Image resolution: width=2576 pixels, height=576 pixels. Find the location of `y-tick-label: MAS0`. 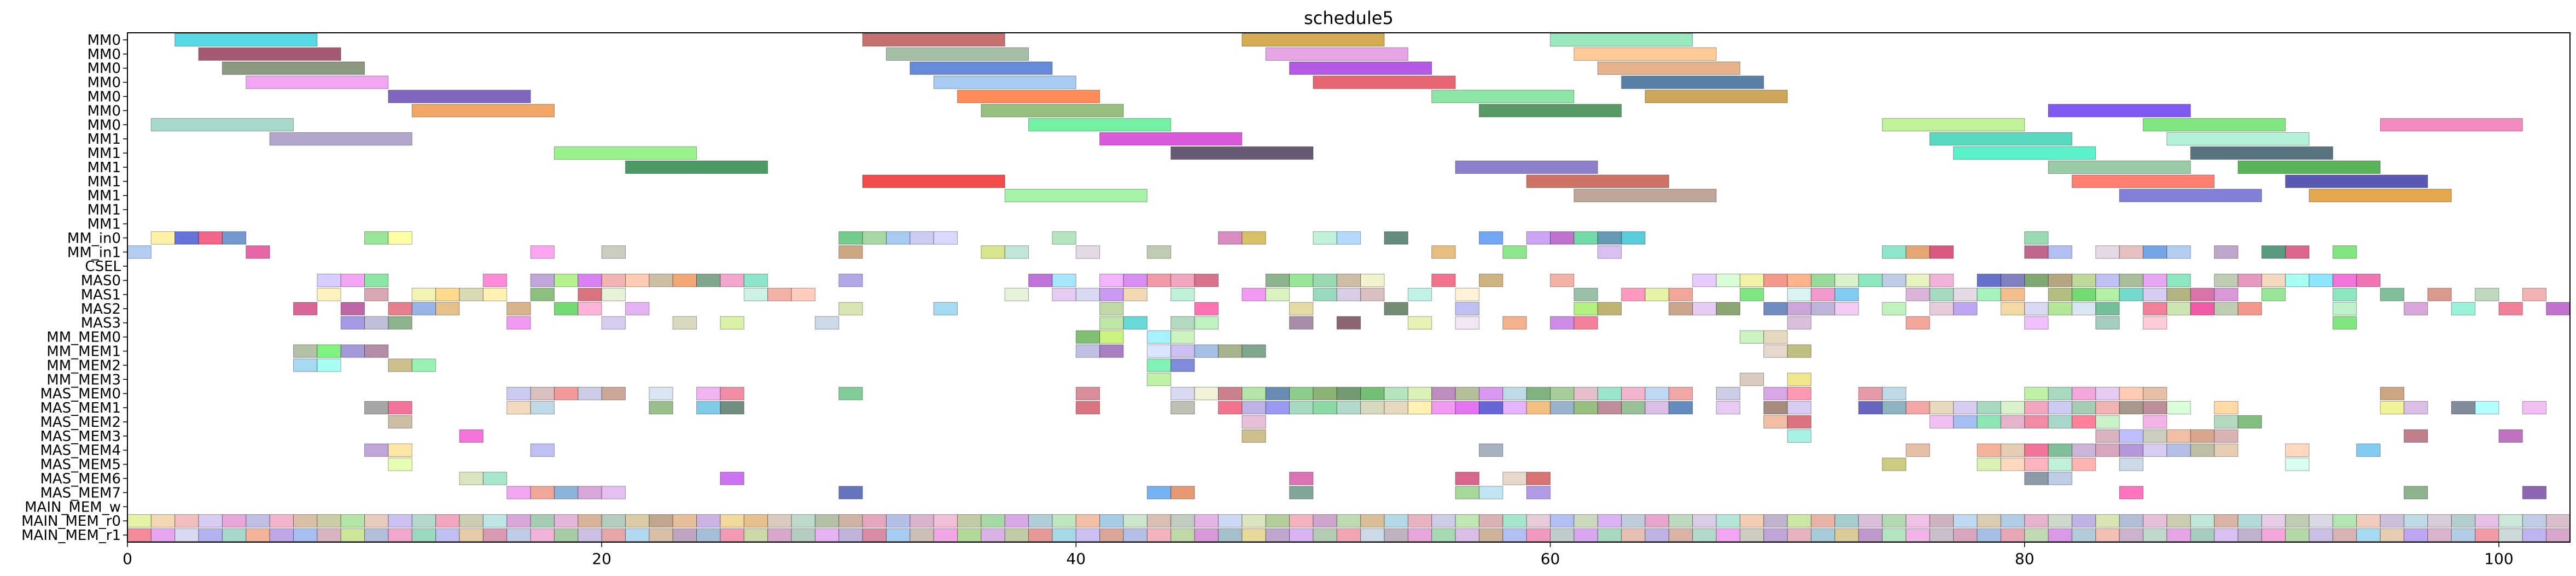

y-tick-label: MAS0 is located at coordinates (101, 281).